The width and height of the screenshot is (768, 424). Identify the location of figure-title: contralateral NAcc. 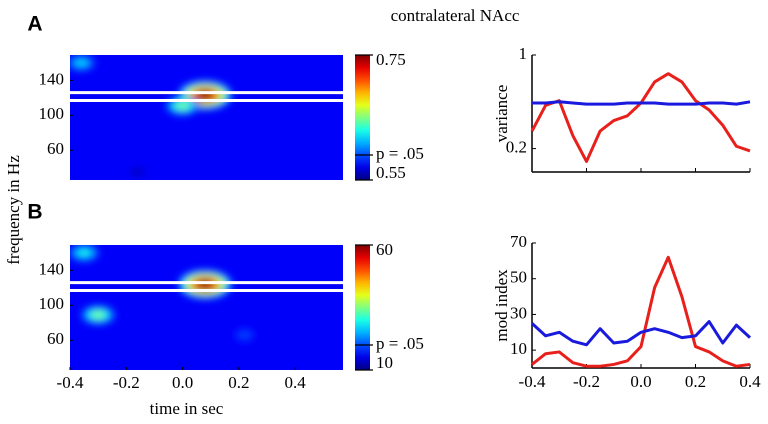
(455, 15).